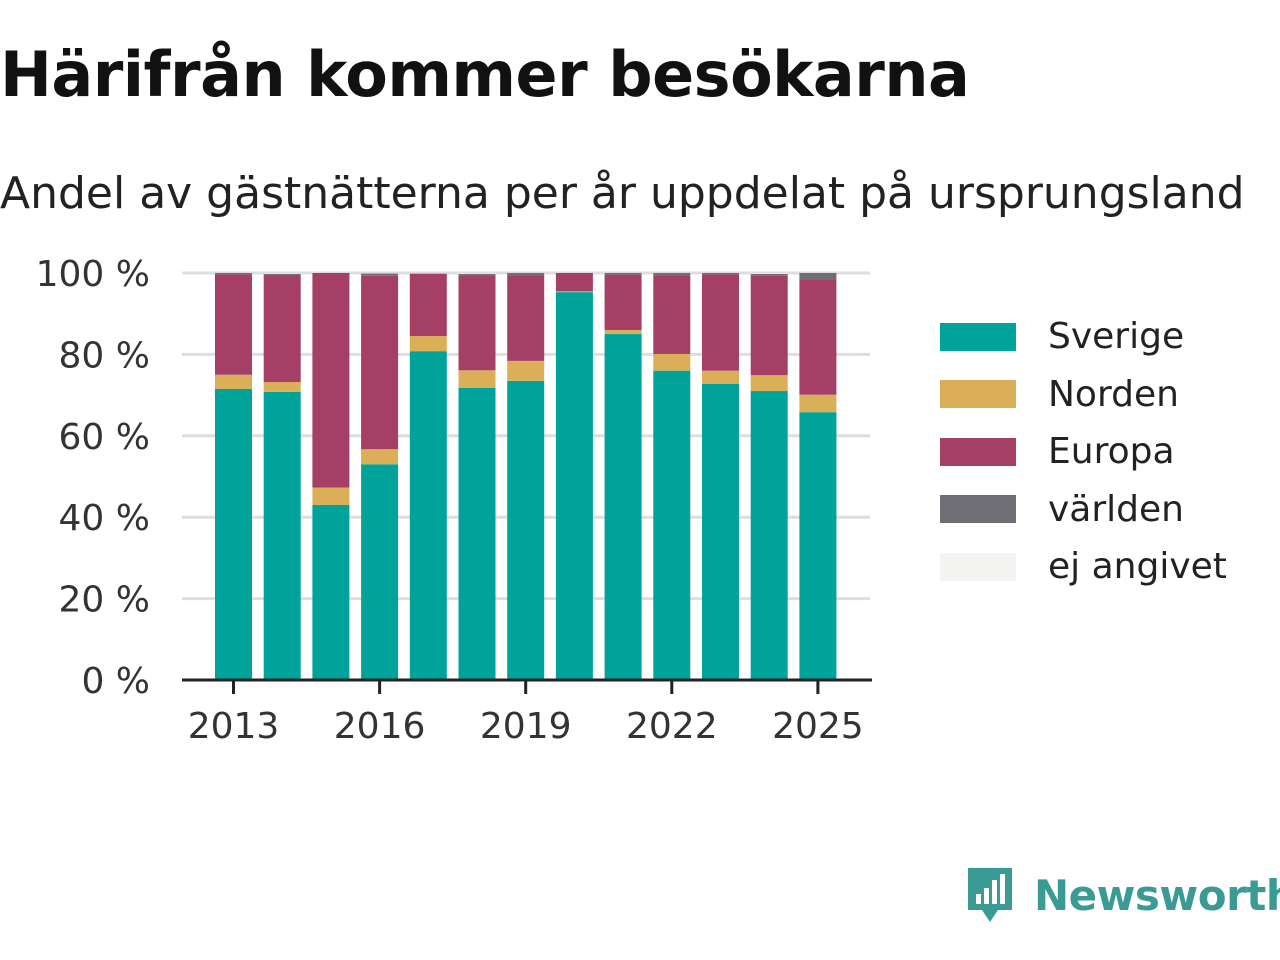 The image size is (1280, 960). Describe the element at coordinates (428, 515) in the screenshot. I see `bar-segment-sverige-2017` at that location.